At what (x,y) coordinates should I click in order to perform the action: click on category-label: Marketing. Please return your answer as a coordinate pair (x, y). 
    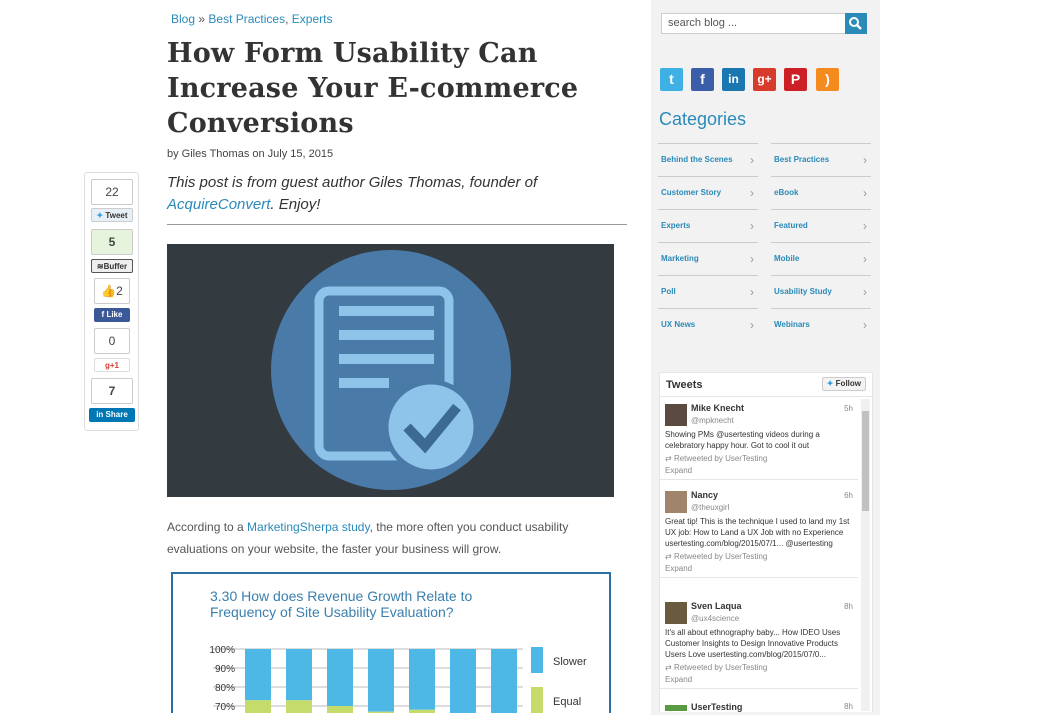
    Looking at the image, I should click on (680, 258).